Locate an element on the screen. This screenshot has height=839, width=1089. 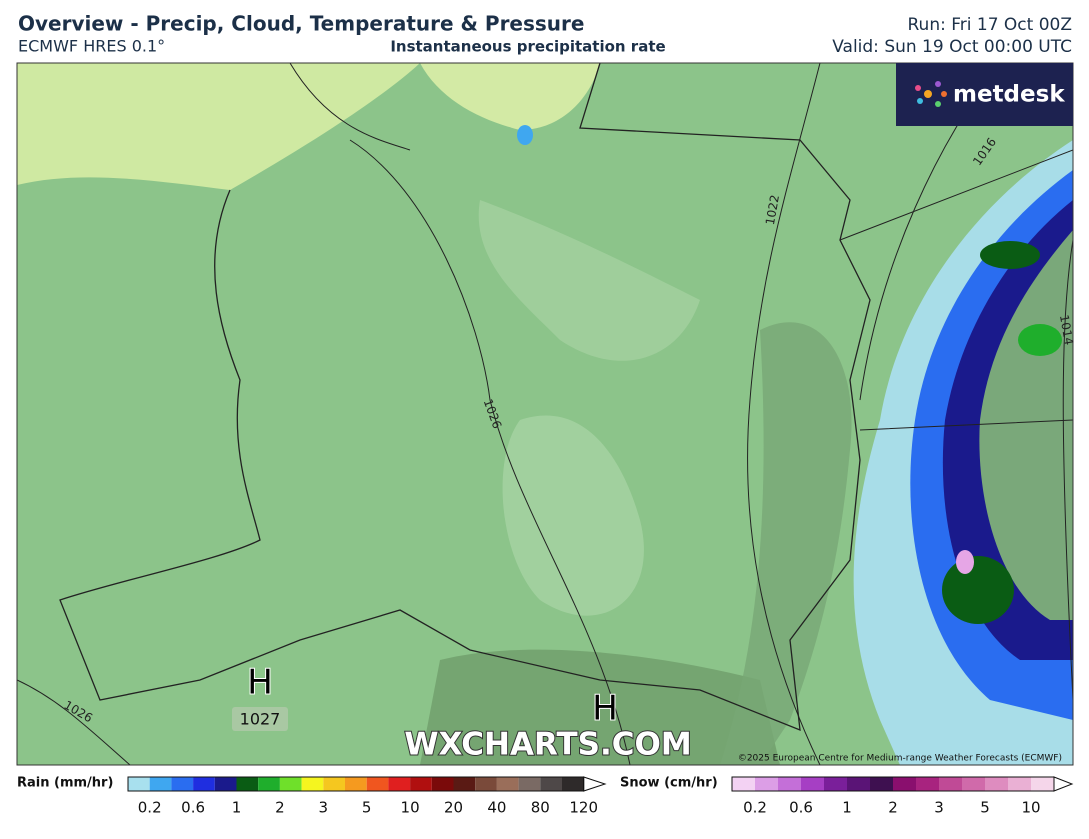
model: ECMWF HRES 0.1° is located at coordinates (91, 46).